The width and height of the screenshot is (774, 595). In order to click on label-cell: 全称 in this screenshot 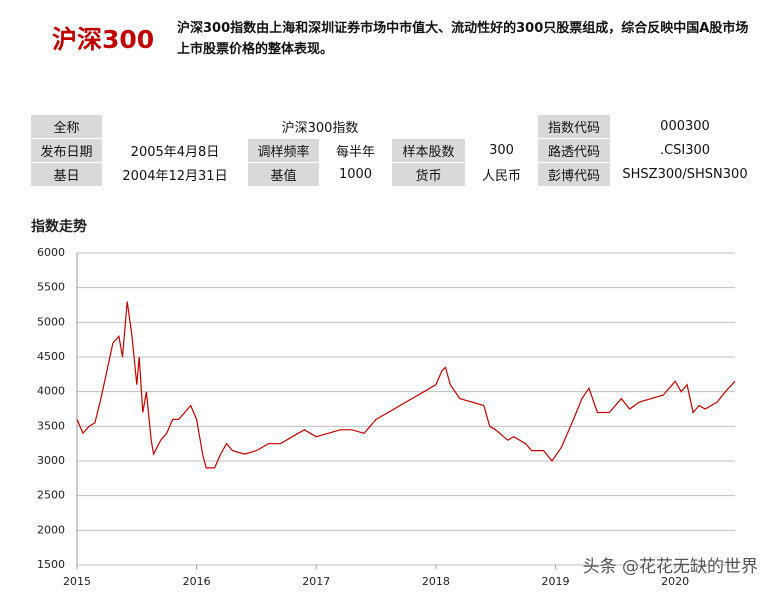, I will do `click(66, 126)`.